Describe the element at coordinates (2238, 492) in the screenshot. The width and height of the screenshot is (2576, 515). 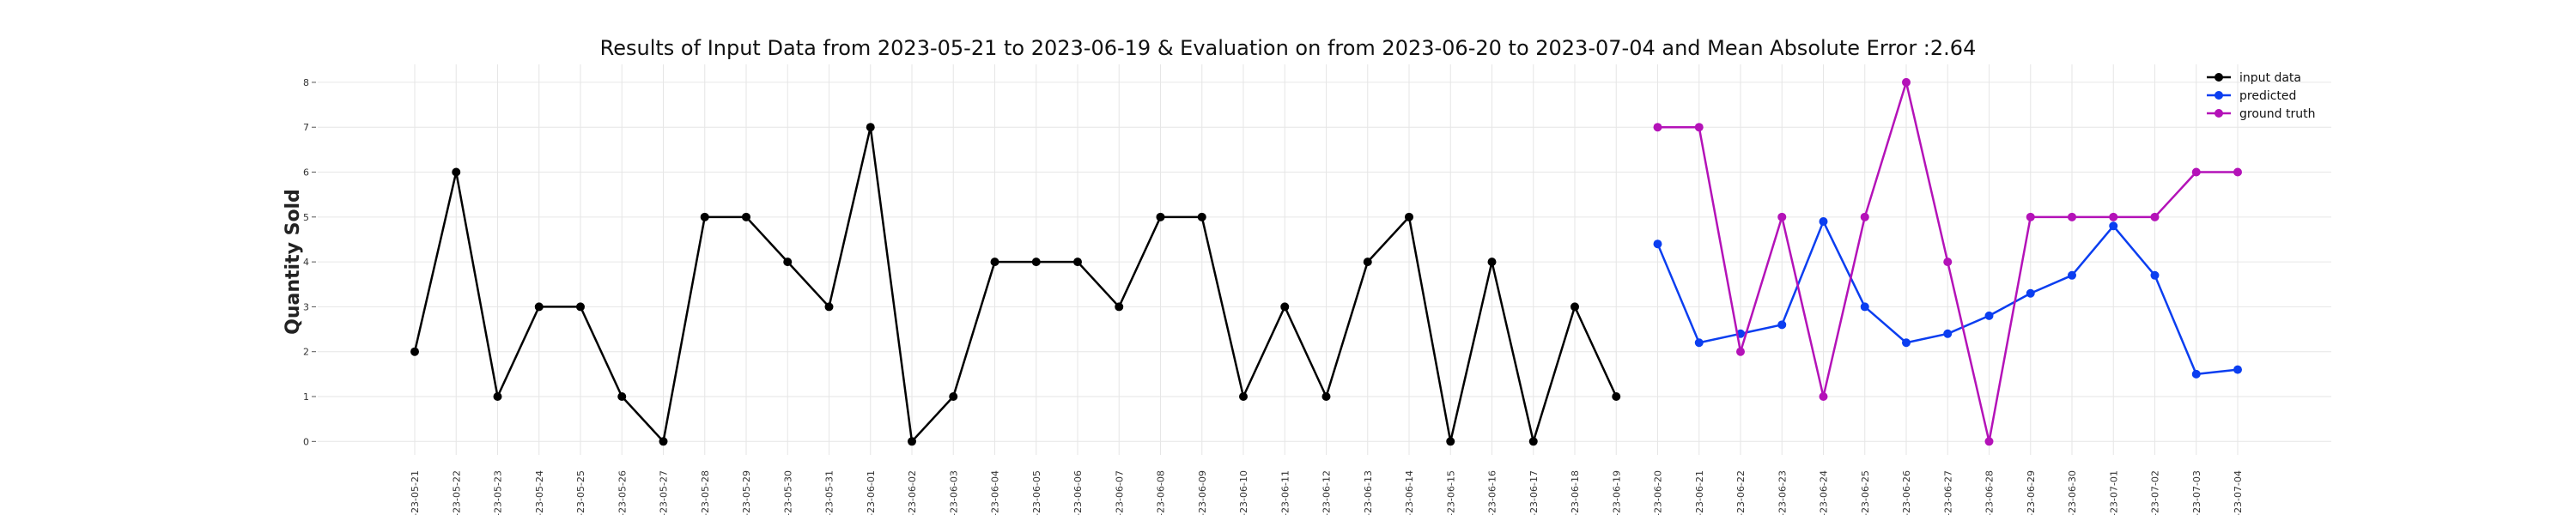
I see `x-tick-label: -23-07-04` at that location.